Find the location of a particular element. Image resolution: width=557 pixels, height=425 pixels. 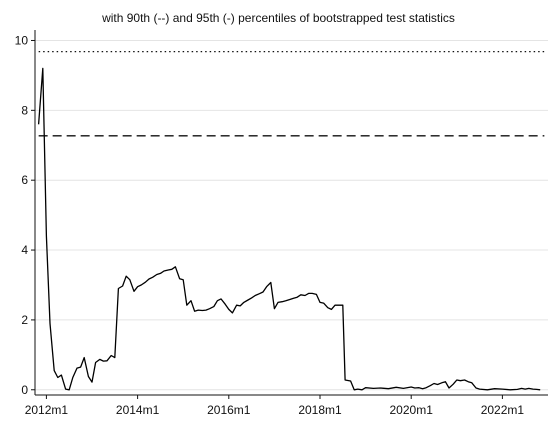

y-tick-label: 2 is located at coordinates (24, 320).